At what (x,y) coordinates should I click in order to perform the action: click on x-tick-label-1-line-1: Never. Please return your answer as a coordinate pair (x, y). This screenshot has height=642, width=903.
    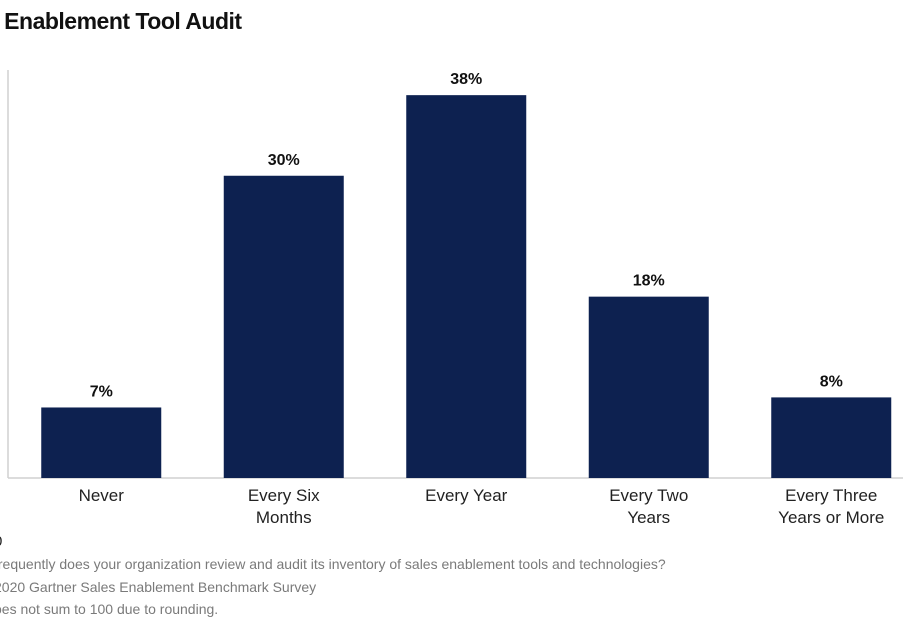
    Looking at the image, I should click on (102, 495).